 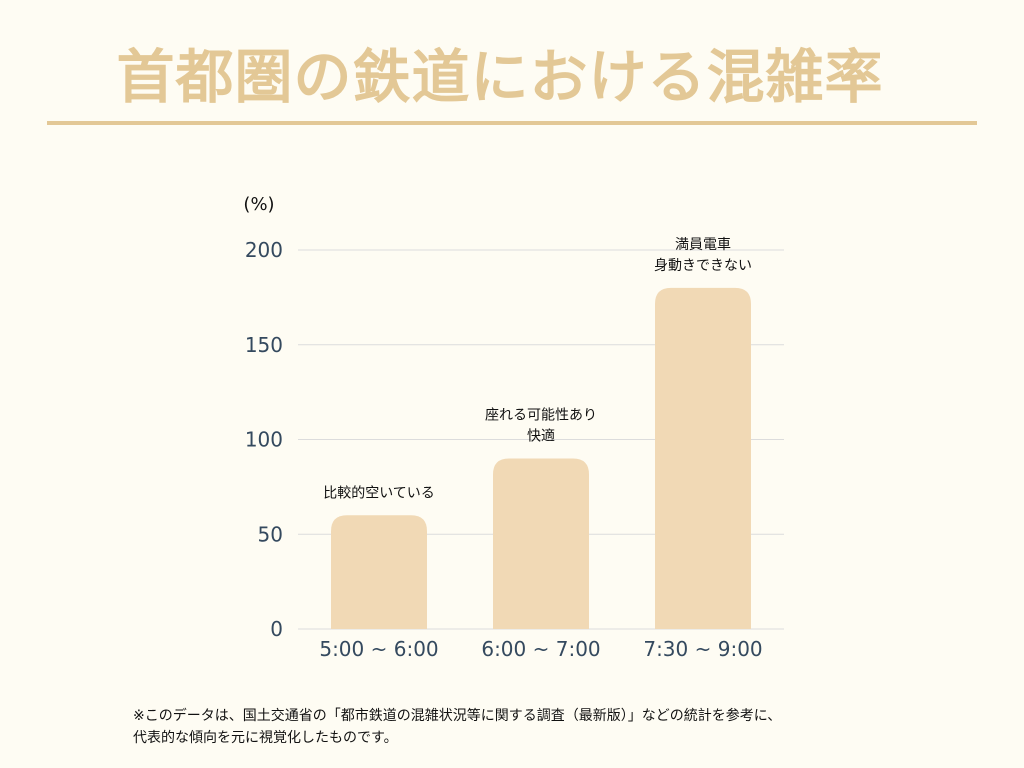 I want to click on y-tick-label: 0, so click(x=276, y=629).